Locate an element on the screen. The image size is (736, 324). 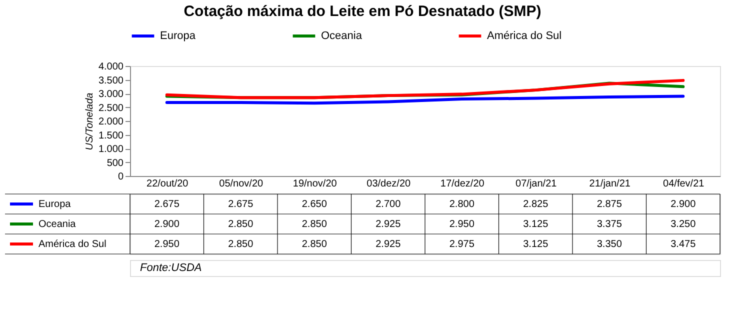
data-label: 2.975 is located at coordinates (462, 244).